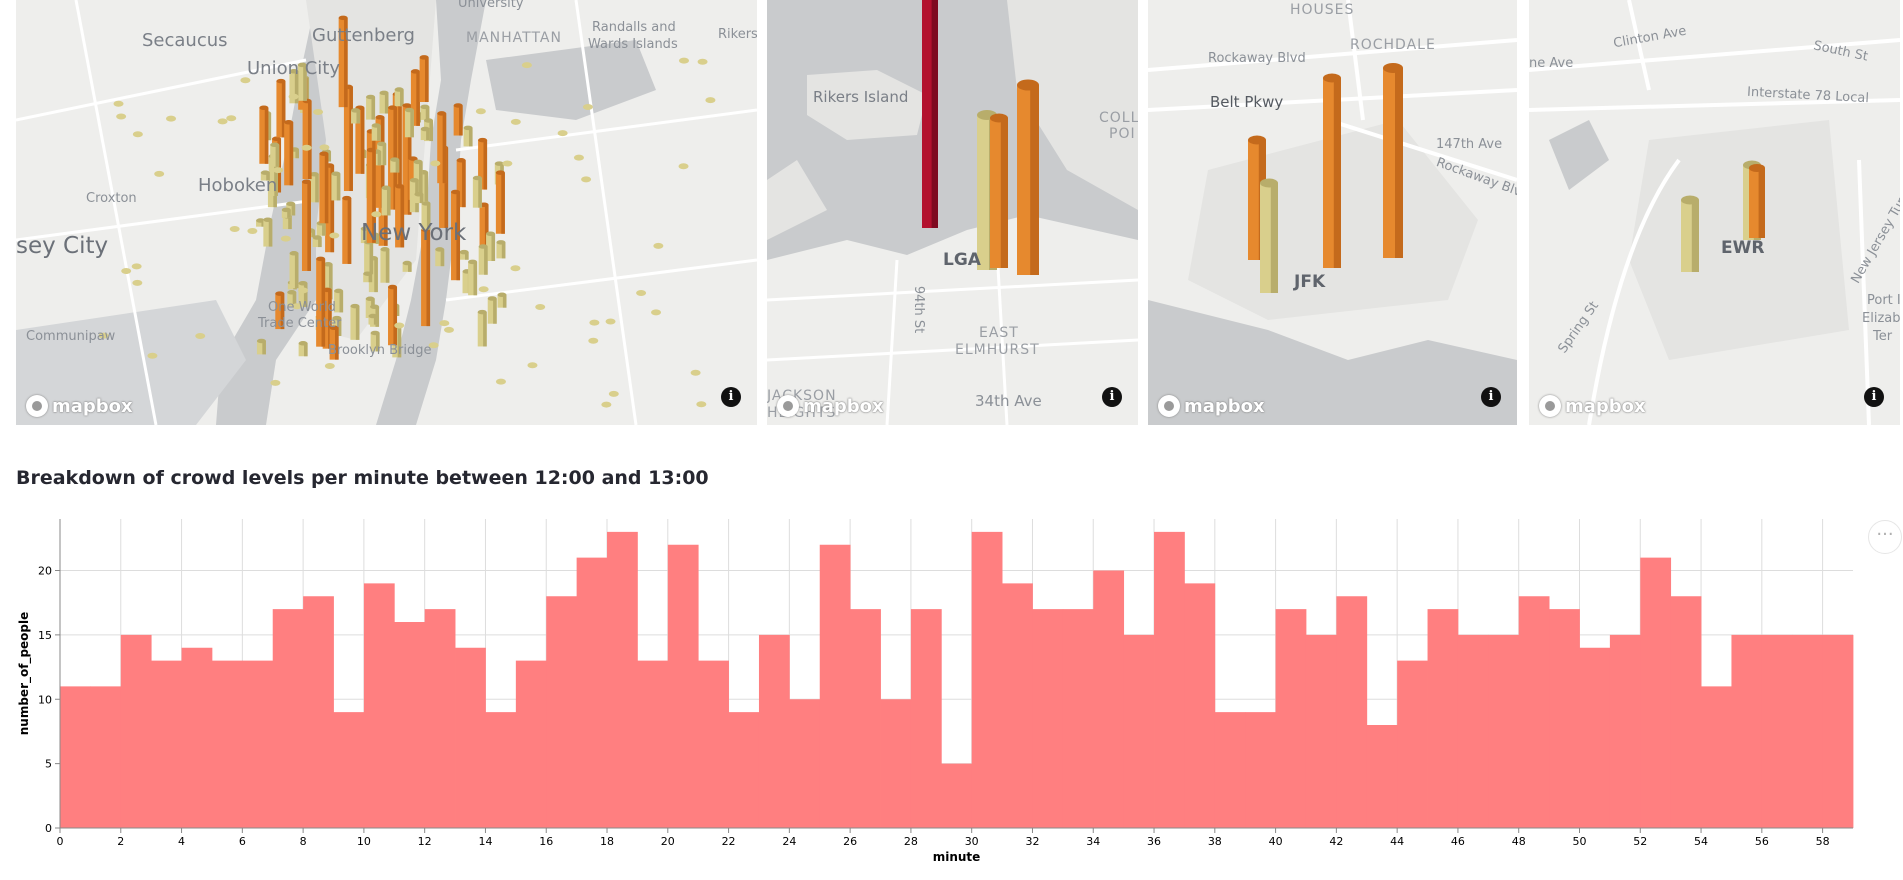 Image resolution: width=1903 pixels, height=880 pixels. Describe the element at coordinates (1640, 841) in the screenshot. I see `x-tick-label: 52` at that location.